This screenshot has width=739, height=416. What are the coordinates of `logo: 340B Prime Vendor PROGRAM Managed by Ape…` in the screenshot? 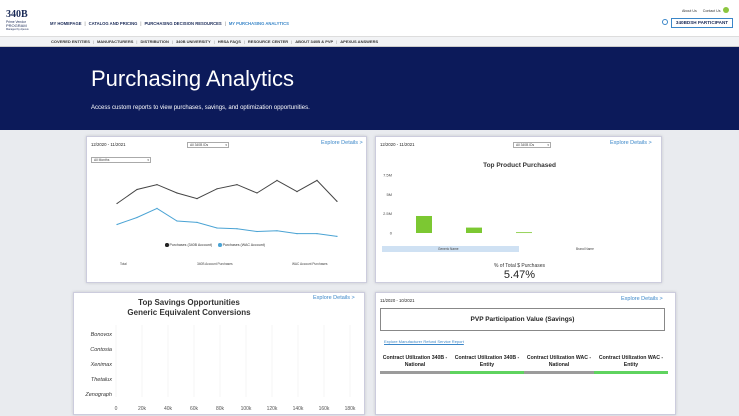 It's located at (21, 21).